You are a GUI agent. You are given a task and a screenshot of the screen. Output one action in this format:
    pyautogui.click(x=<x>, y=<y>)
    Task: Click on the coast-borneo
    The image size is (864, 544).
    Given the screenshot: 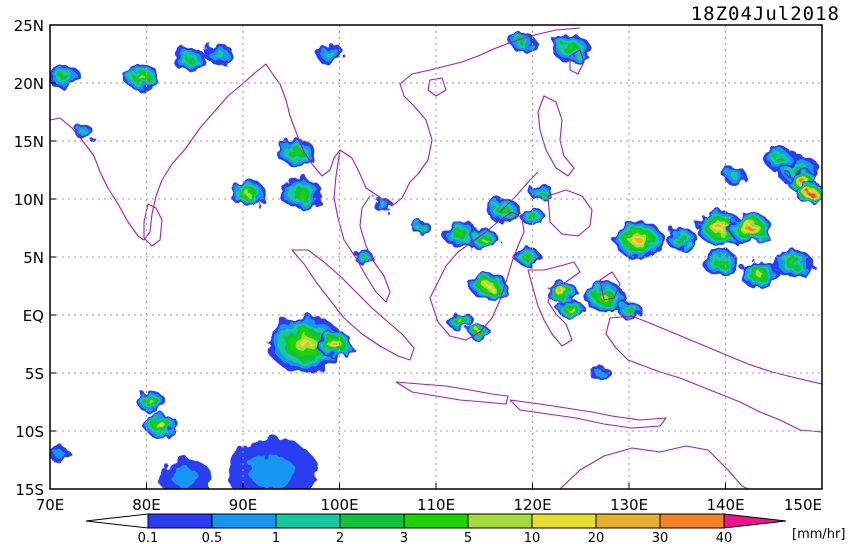 What is the action you would take?
    pyautogui.click(x=477, y=276)
    